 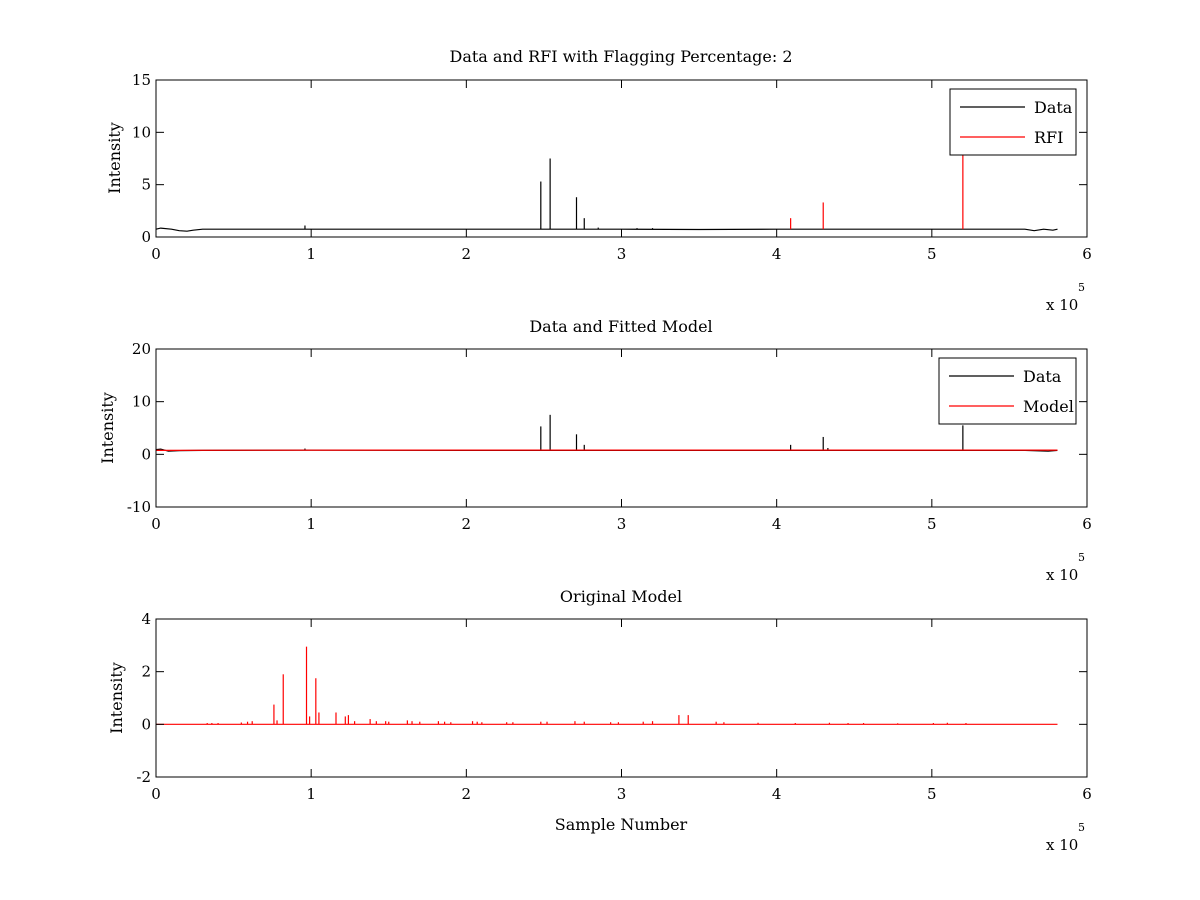 I want to click on subplot-2-xtick-label: 6, so click(x=1087, y=524).